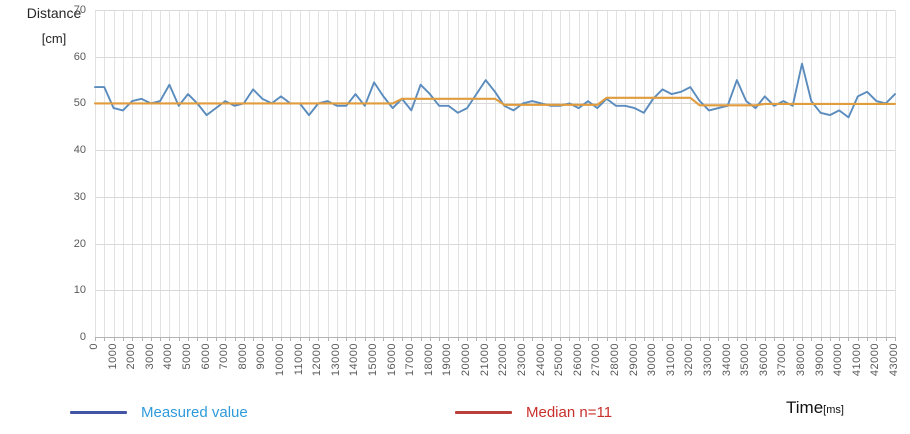  Describe the element at coordinates (894, 360) in the screenshot. I see `x-tick-label: 43000` at that location.